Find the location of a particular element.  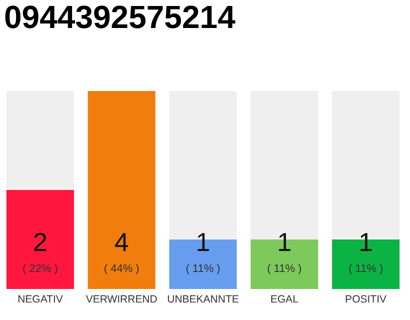

x-tick-label: VERWIRREND is located at coordinates (122, 300).